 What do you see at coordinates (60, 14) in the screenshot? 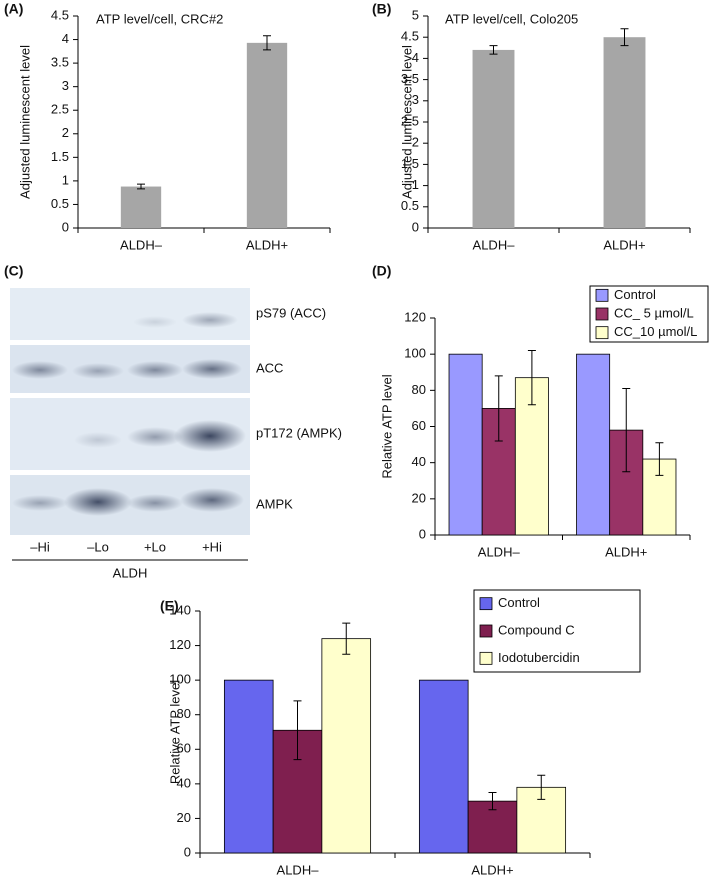
I see `y-tick-label: 4.5` at bounding box center [60, 14].